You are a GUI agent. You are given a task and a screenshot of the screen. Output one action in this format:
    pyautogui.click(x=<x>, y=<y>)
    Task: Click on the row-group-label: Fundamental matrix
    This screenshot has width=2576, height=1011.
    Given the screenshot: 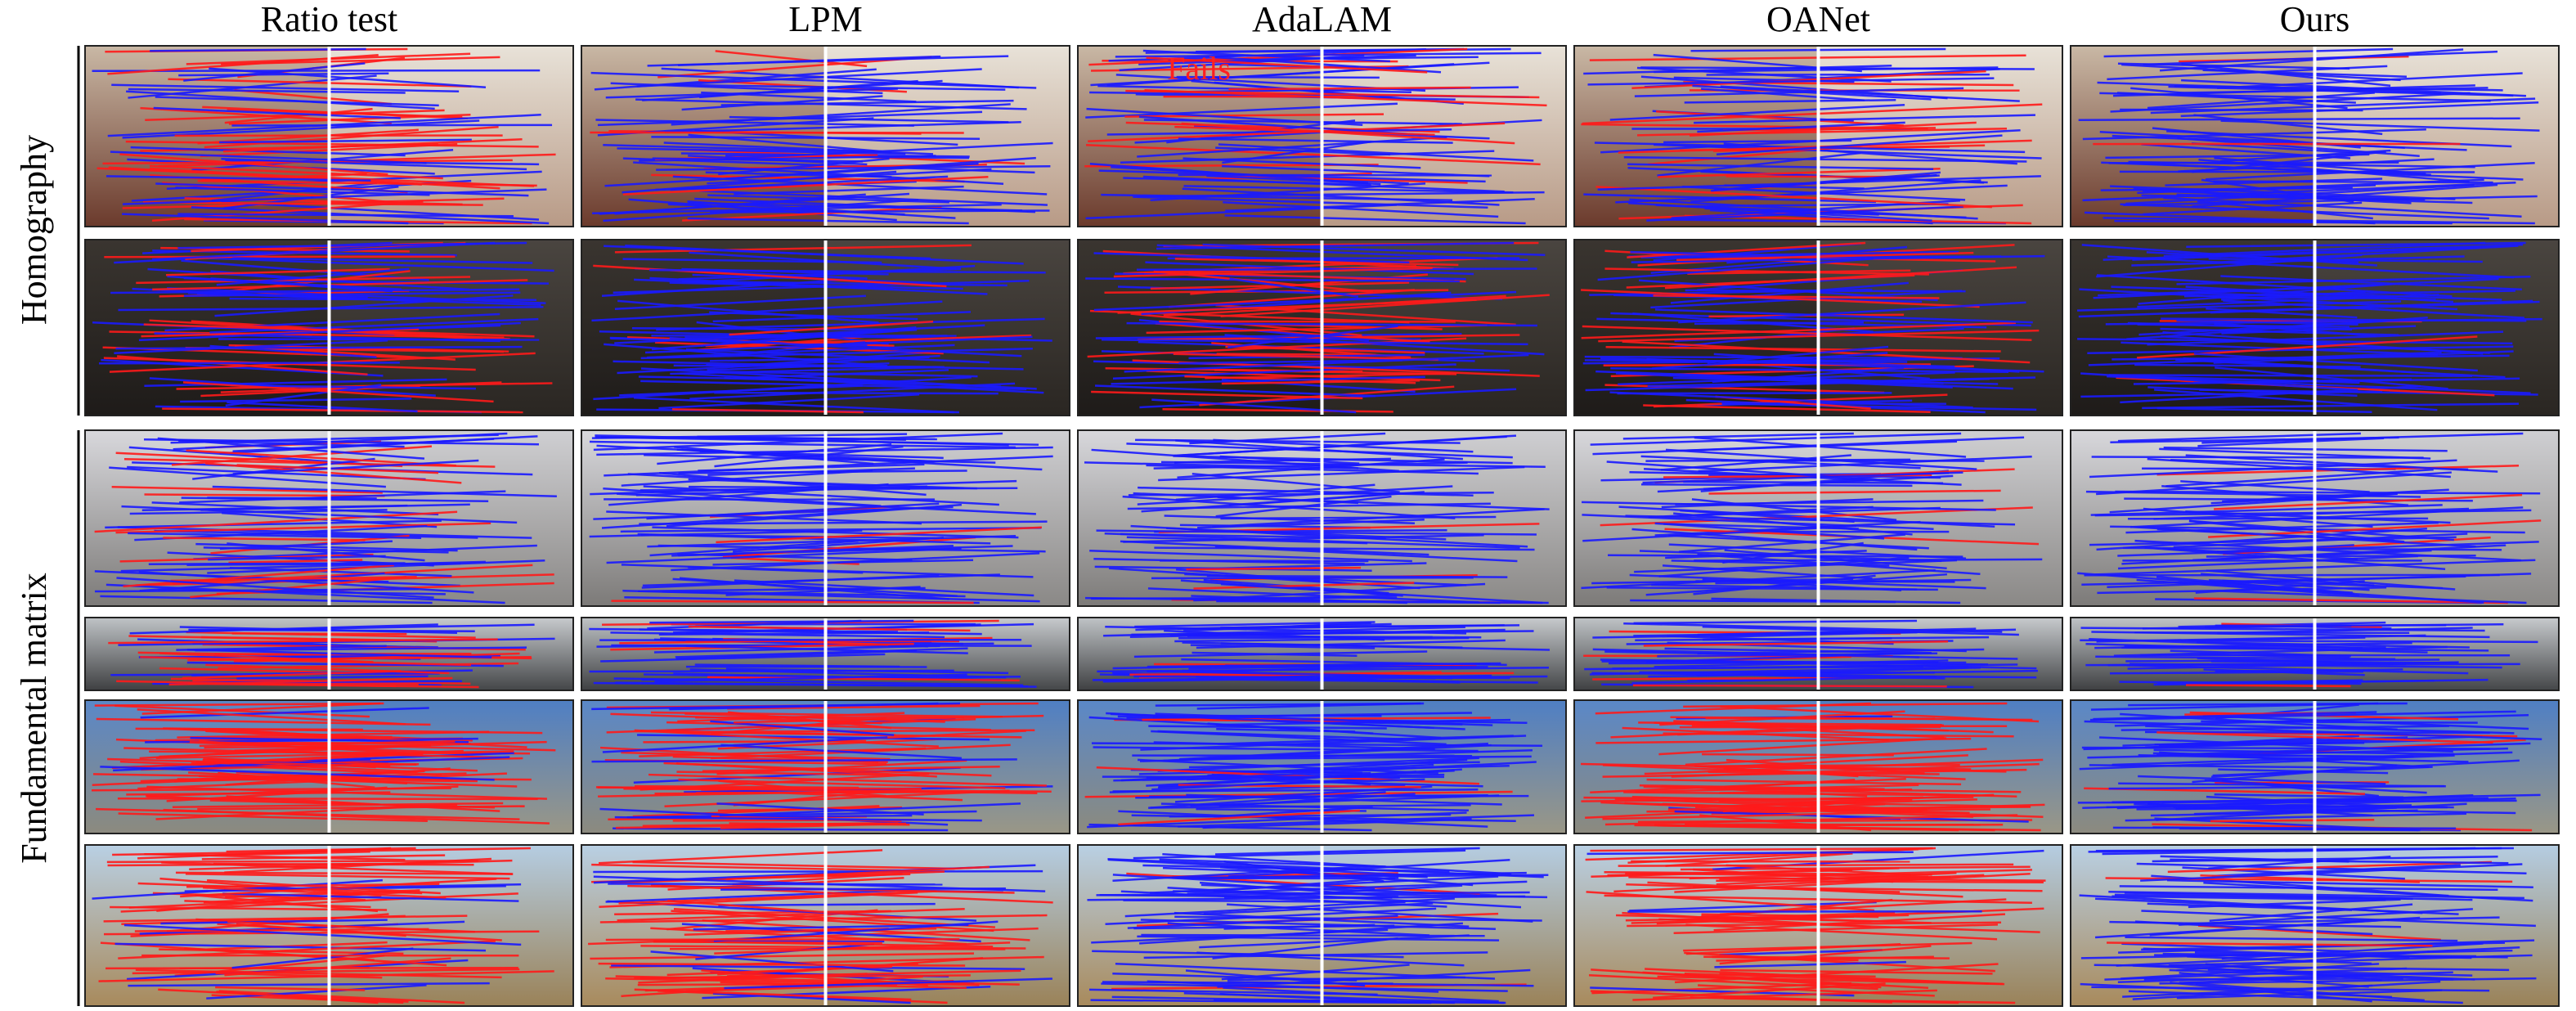 What is the action you would take?
    pyautogui.click(x=34, y=718)
    